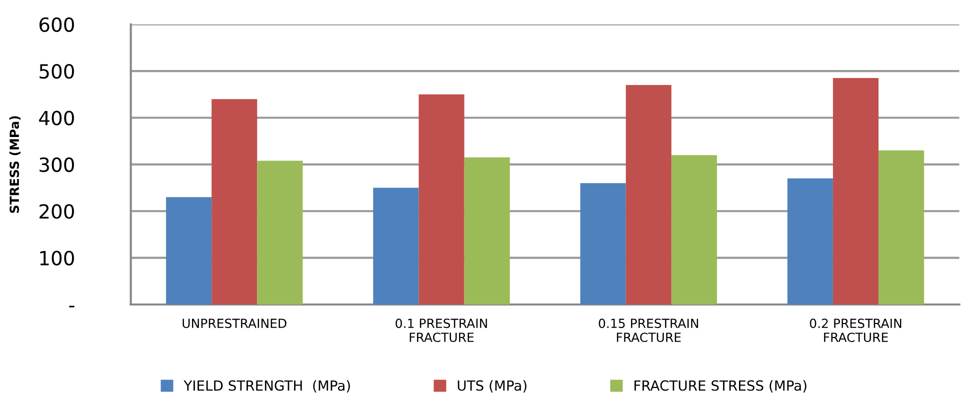  I want to click on legend-label: FRACTURE STRESS (MPa), so click(720, 386).